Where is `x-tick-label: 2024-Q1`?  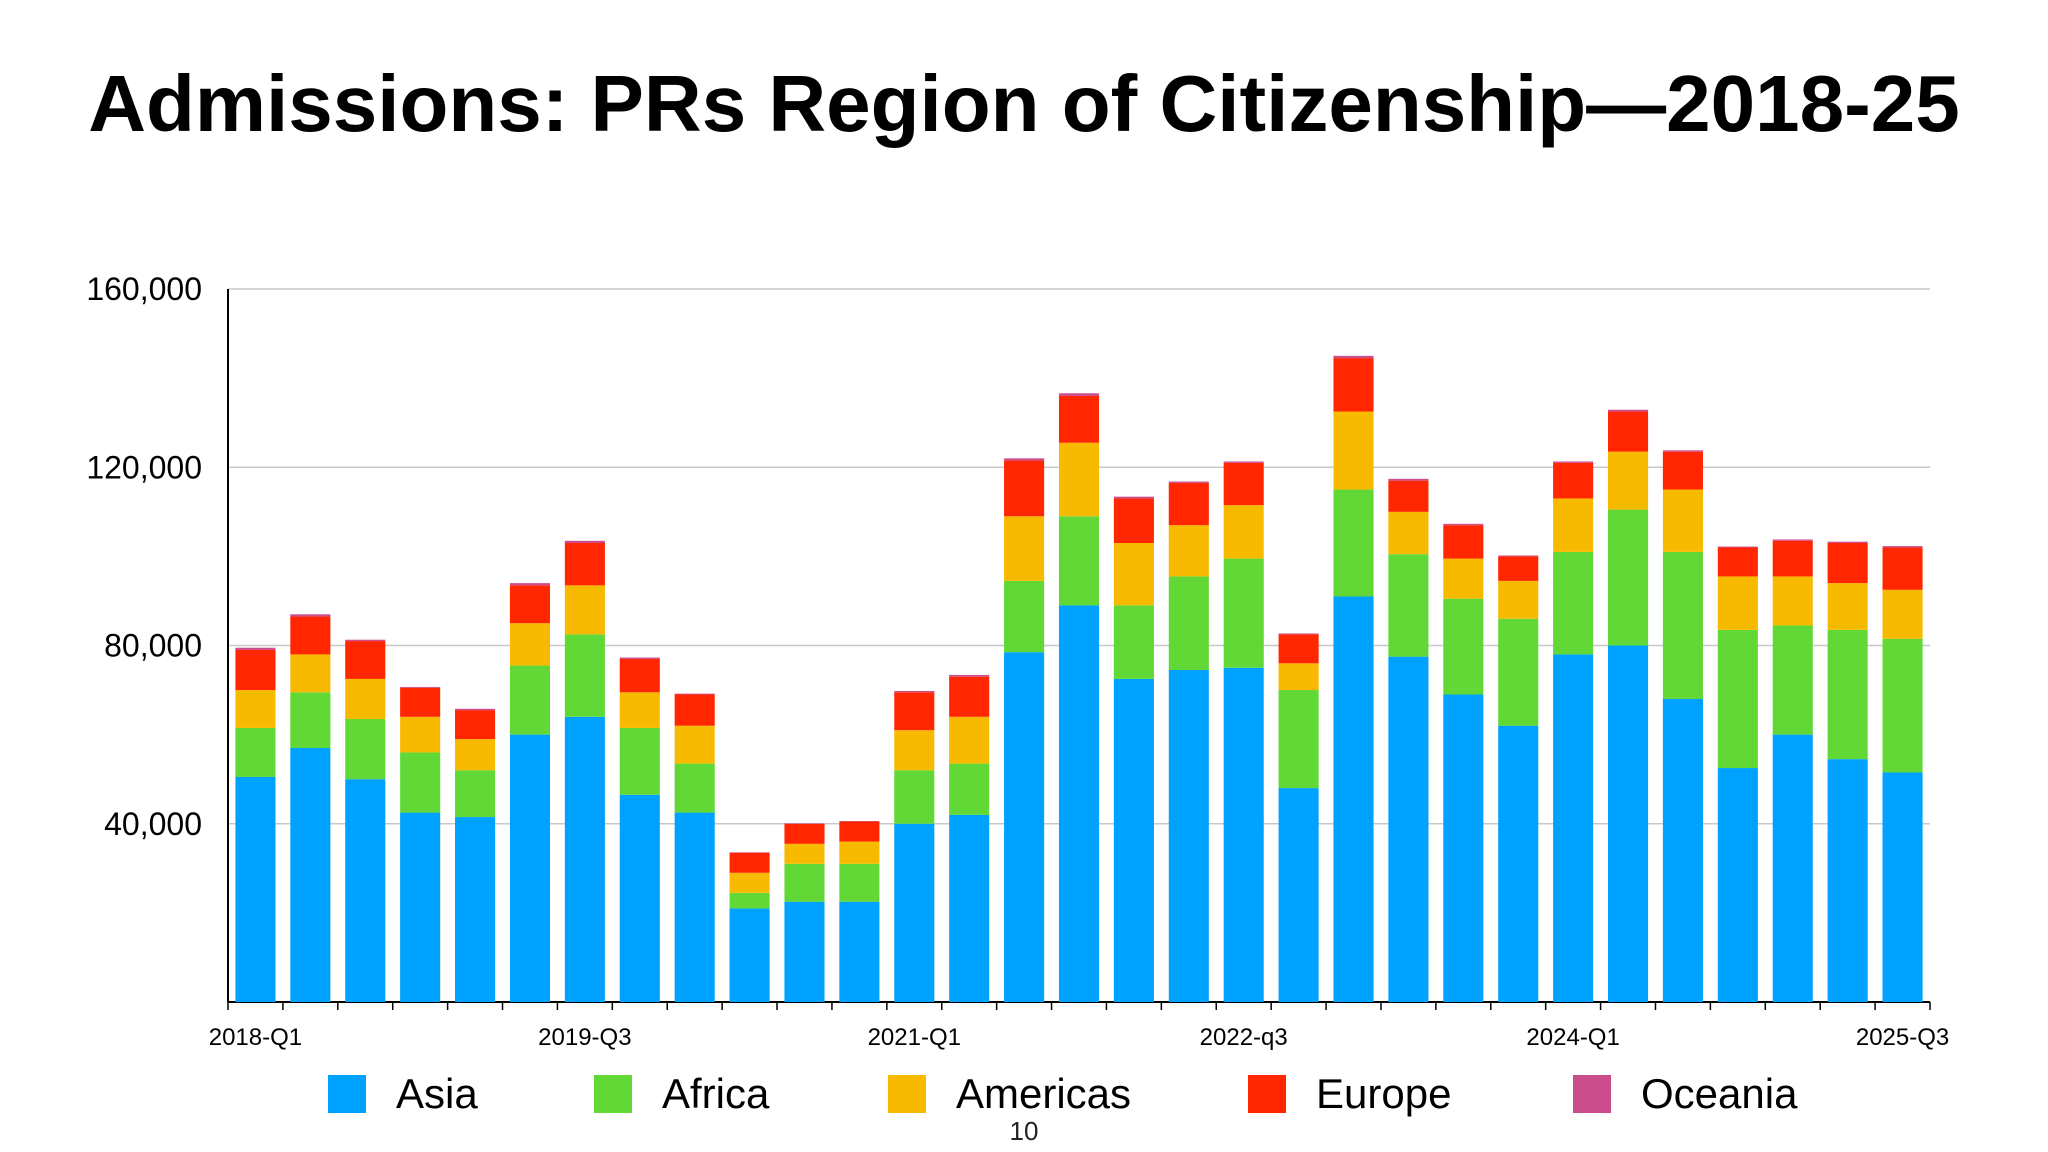 x-tick-label: 2024-Q1 is located at coordinates (1572, 1037).